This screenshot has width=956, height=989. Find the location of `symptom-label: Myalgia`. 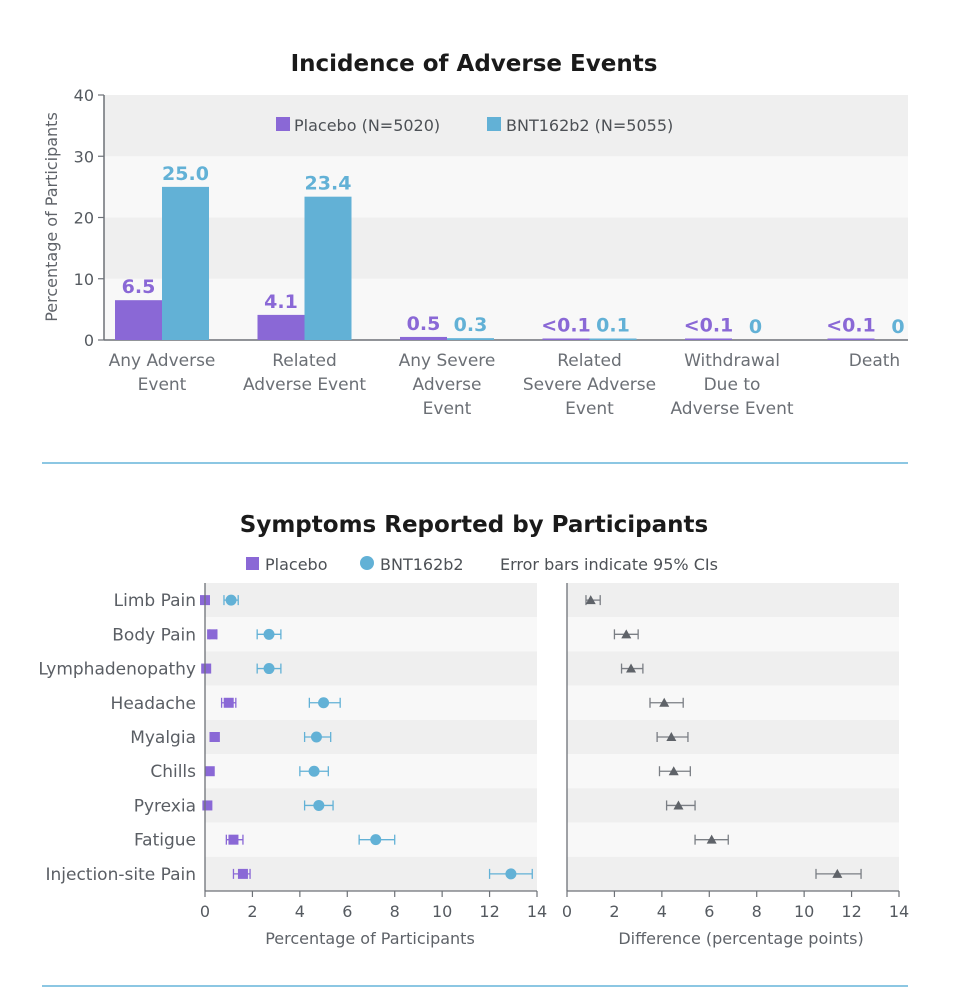

symptom-label: Myalgia is located at coordinates (163, 738).